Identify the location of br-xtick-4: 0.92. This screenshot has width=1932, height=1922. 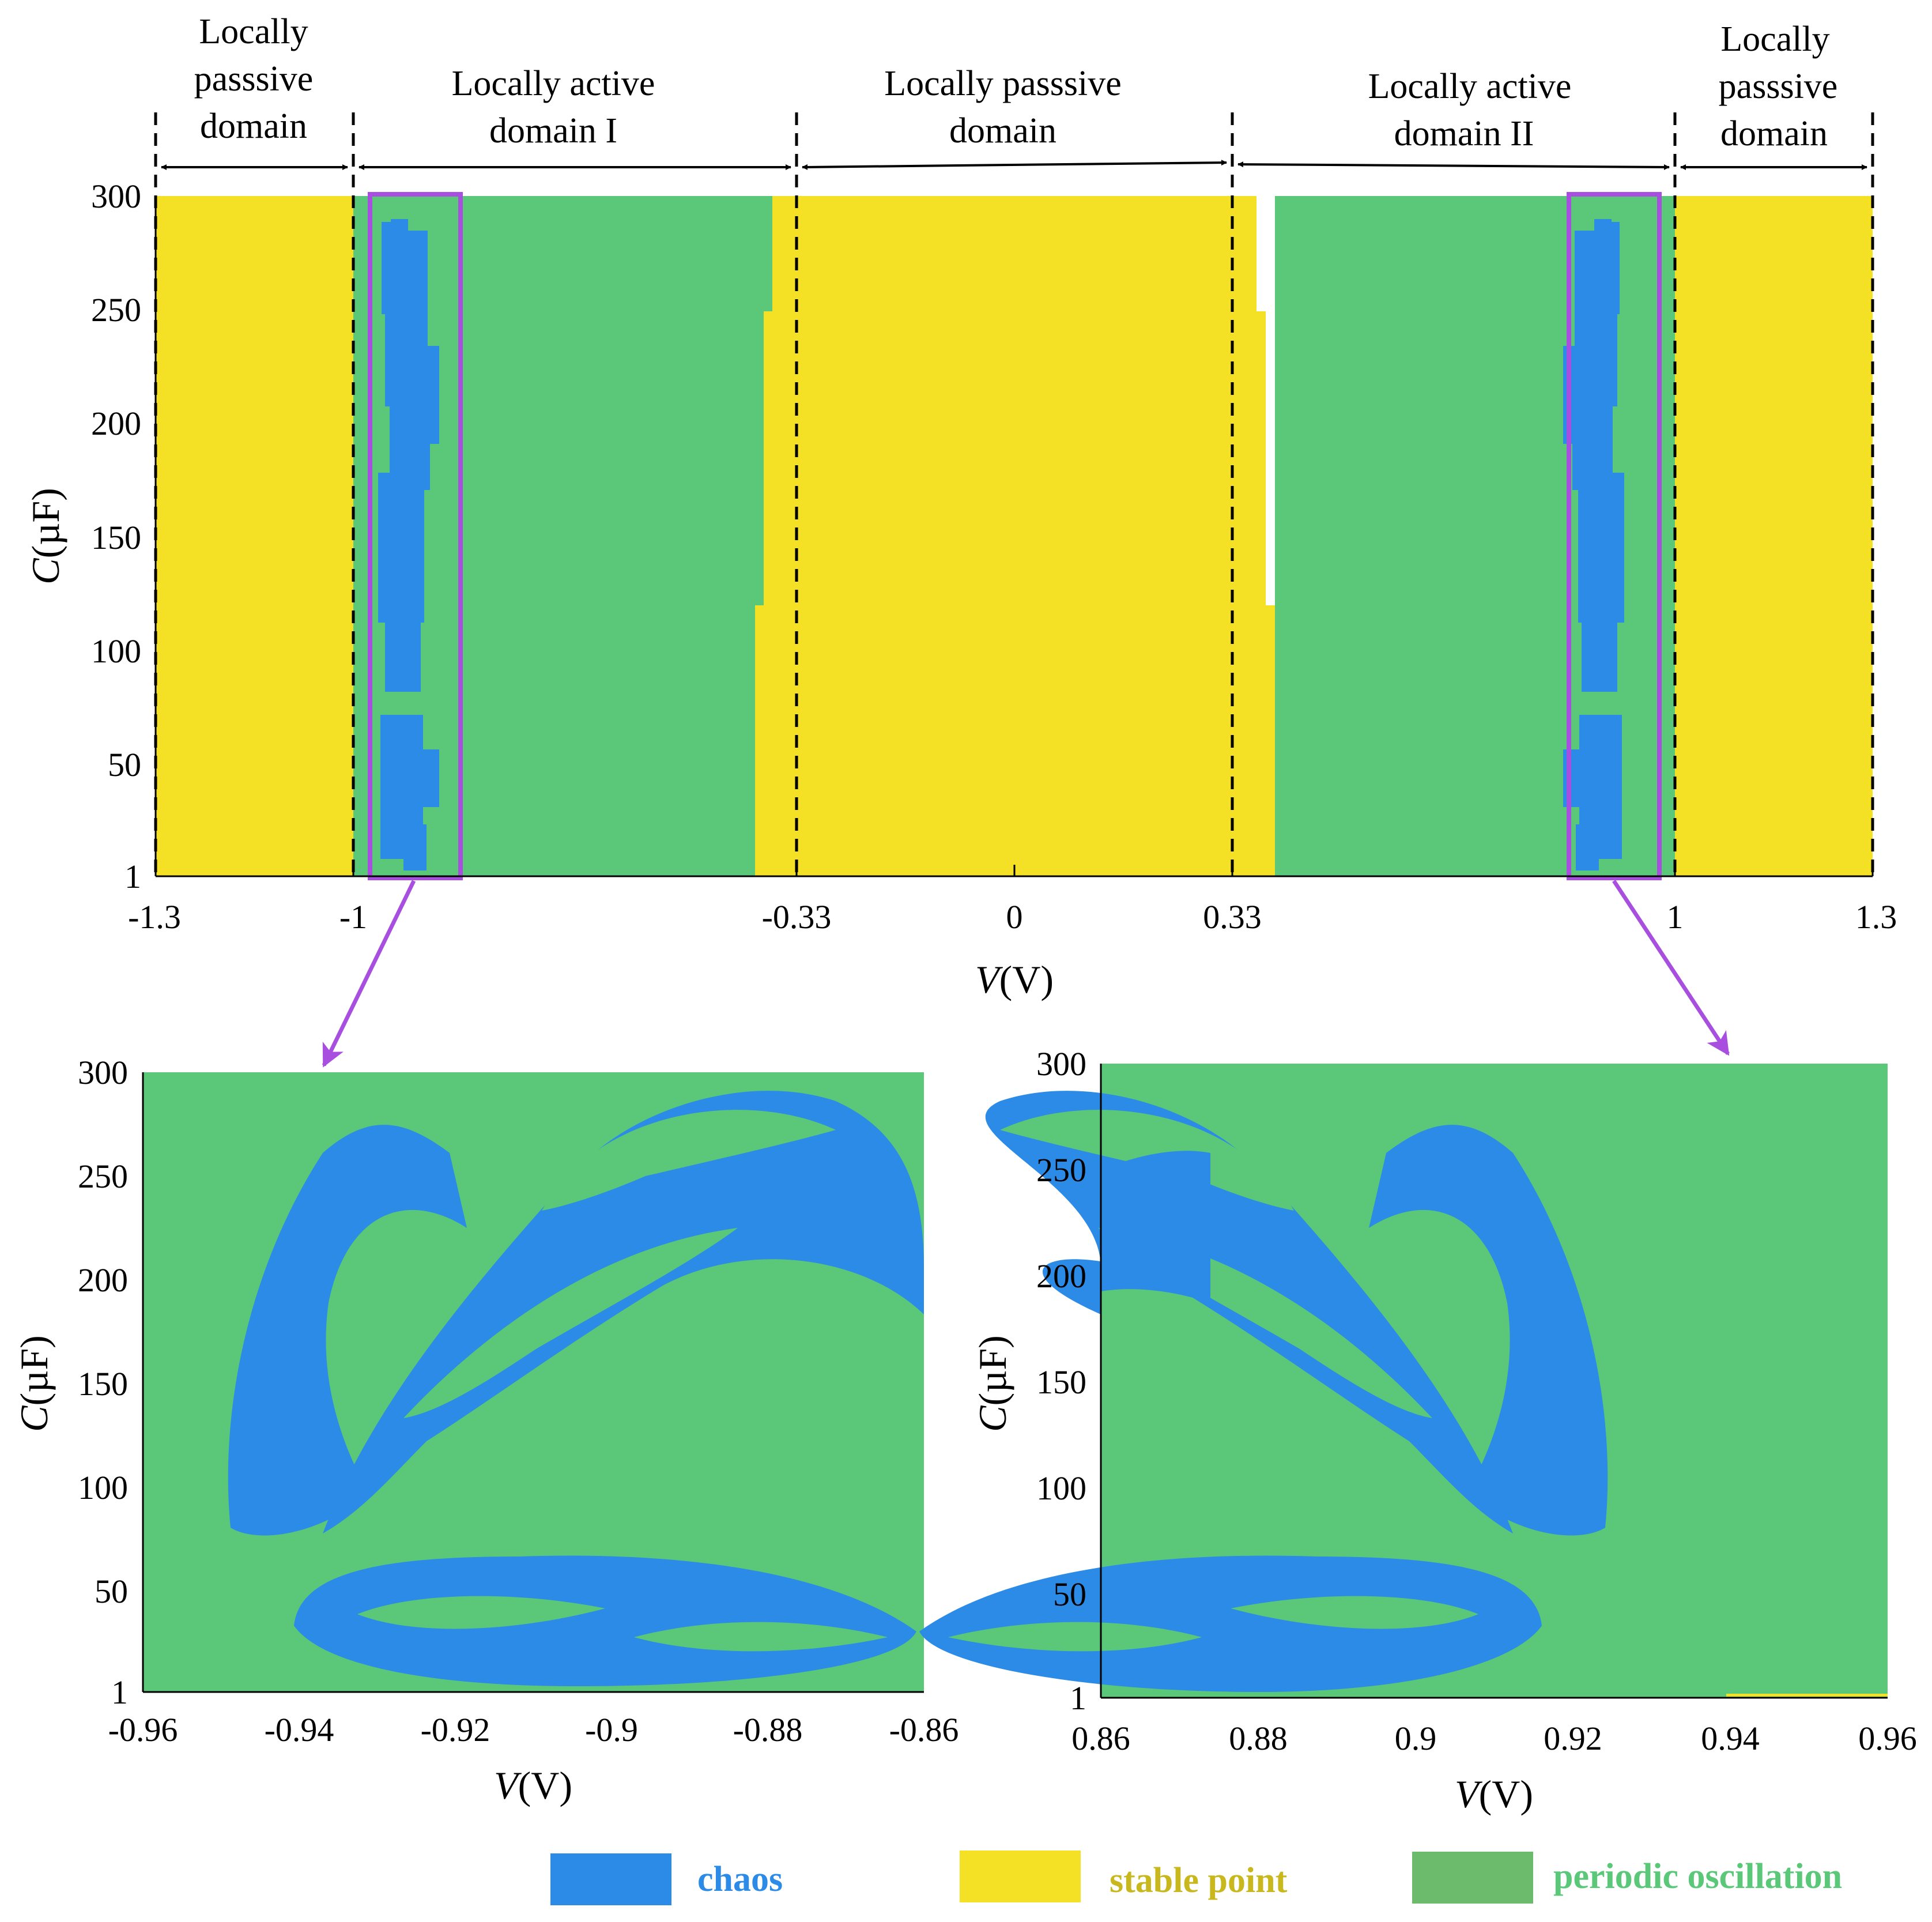
(1573, 1738).